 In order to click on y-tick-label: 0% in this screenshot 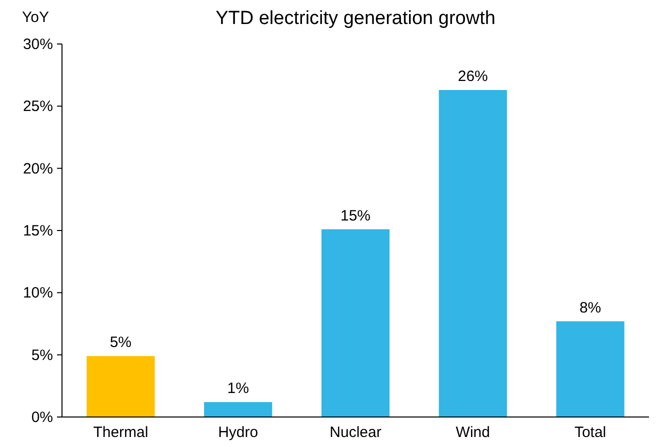, I will do `click(42, 417)`.